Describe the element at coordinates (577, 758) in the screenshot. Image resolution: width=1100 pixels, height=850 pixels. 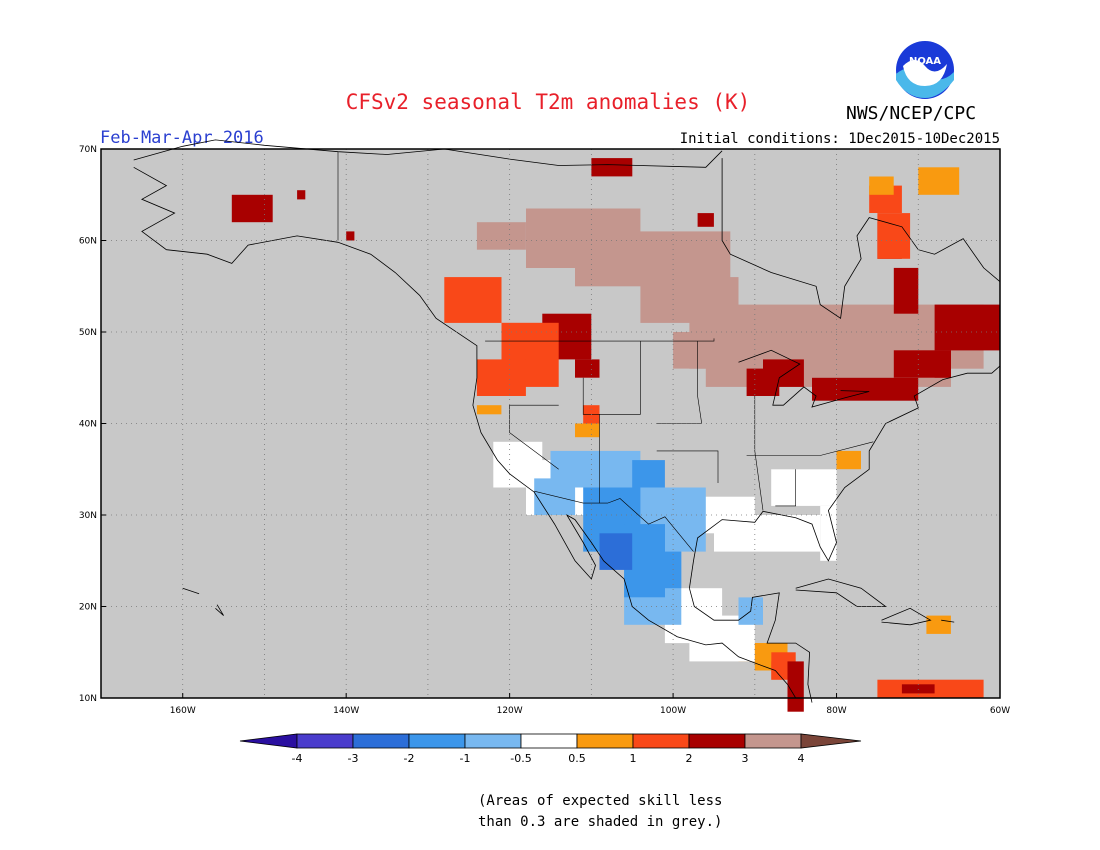
I see `colorbar-label: 0.5` at that location.